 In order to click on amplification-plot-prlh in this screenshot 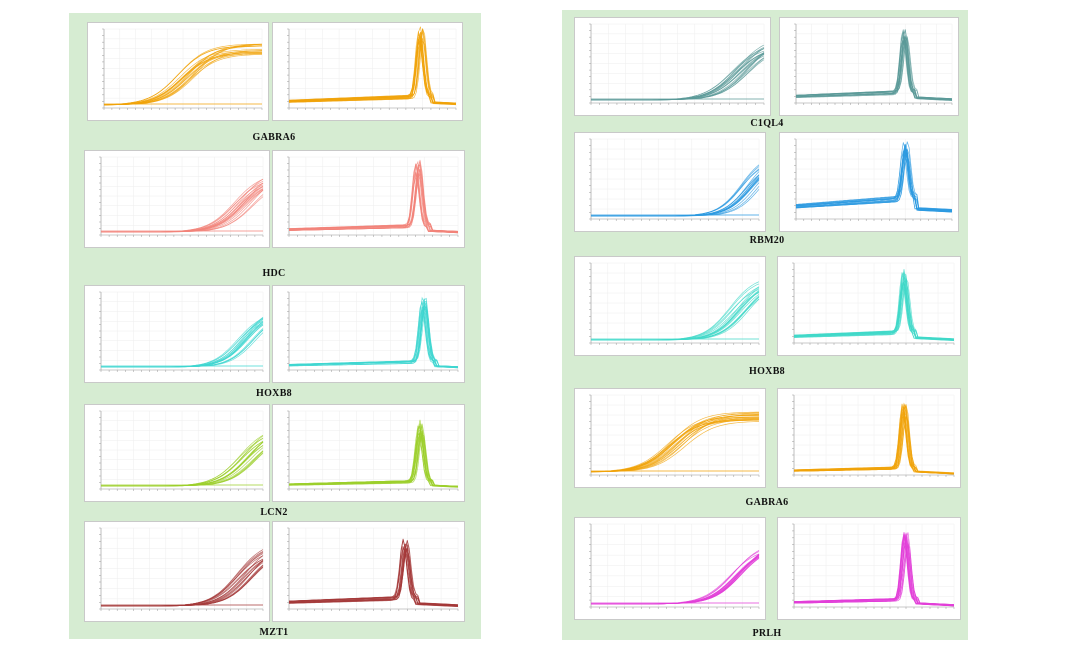, I will do `click(670, 568)`.